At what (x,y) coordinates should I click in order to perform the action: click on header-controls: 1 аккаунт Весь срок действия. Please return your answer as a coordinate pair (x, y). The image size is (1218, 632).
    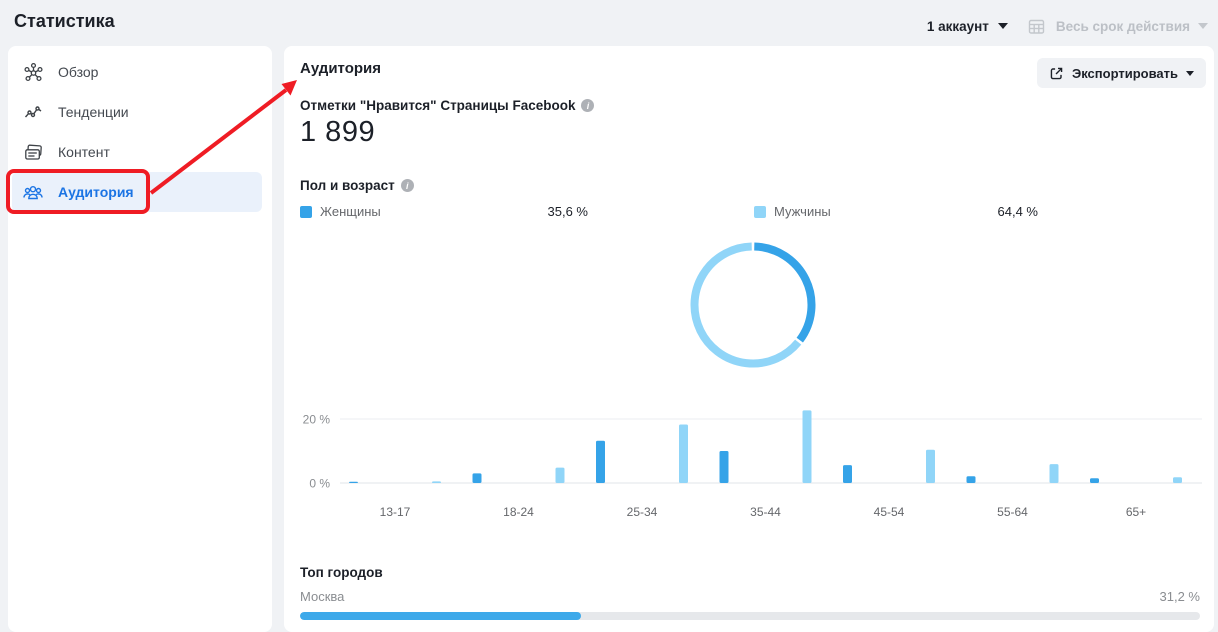
    Looking at the image, I should click on (1067, 26).